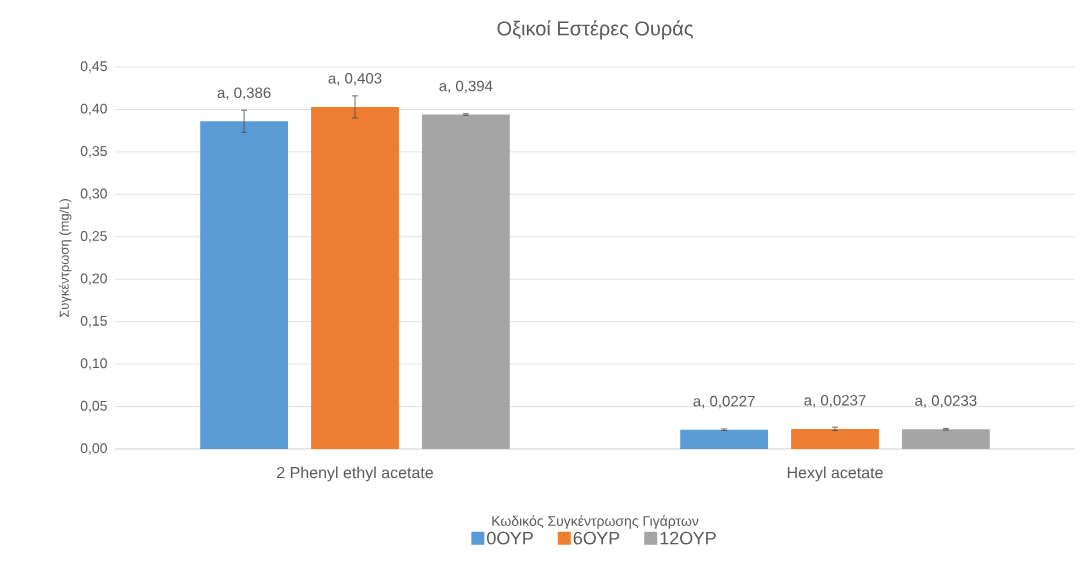  Describe the element at coordinates (510, 538) in the screenshot. I see `legend-label: 0ΟΥΡ` at that location.